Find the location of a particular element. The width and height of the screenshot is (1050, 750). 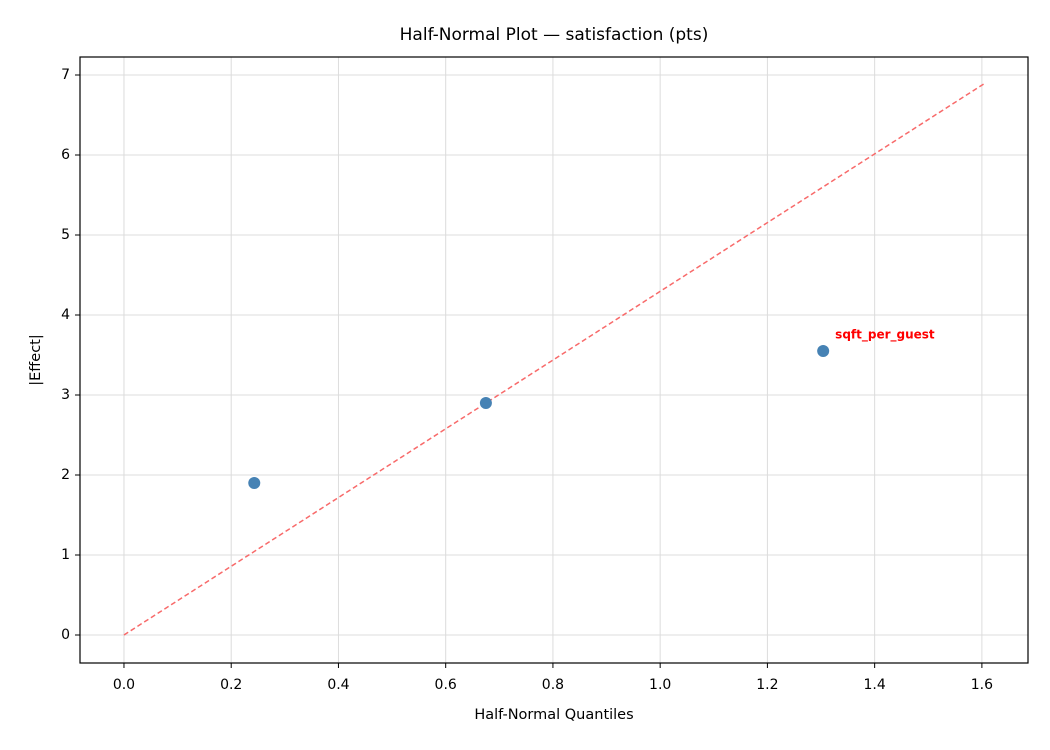

y-tick-label: 2 is located at coordinates (65, 475).